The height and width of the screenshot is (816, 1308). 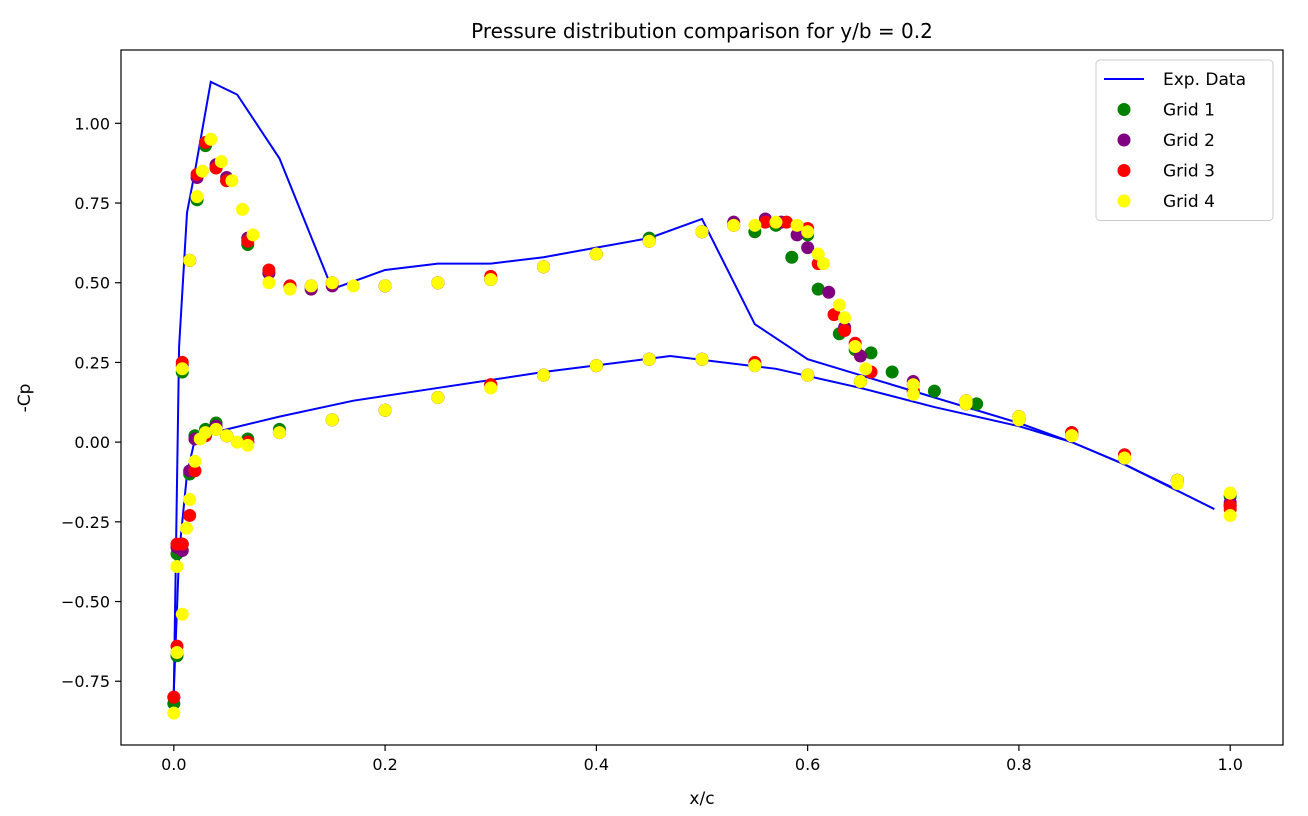 What do you see at coordinates (25, 398) in the screenshot?
I see `y-axis-label: -Cp` at bounding box center [25, 398].